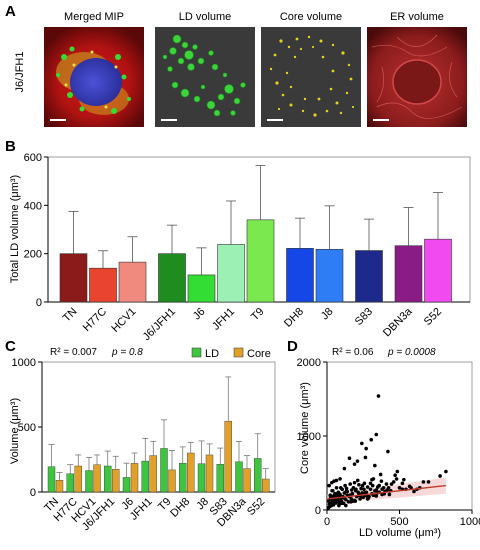 The height and width of the screenshot is (550, 480). Describe the element at coordinates (73, 352) in the screenshot. I see `panel-c-r2: R² = 0.007` at that location.